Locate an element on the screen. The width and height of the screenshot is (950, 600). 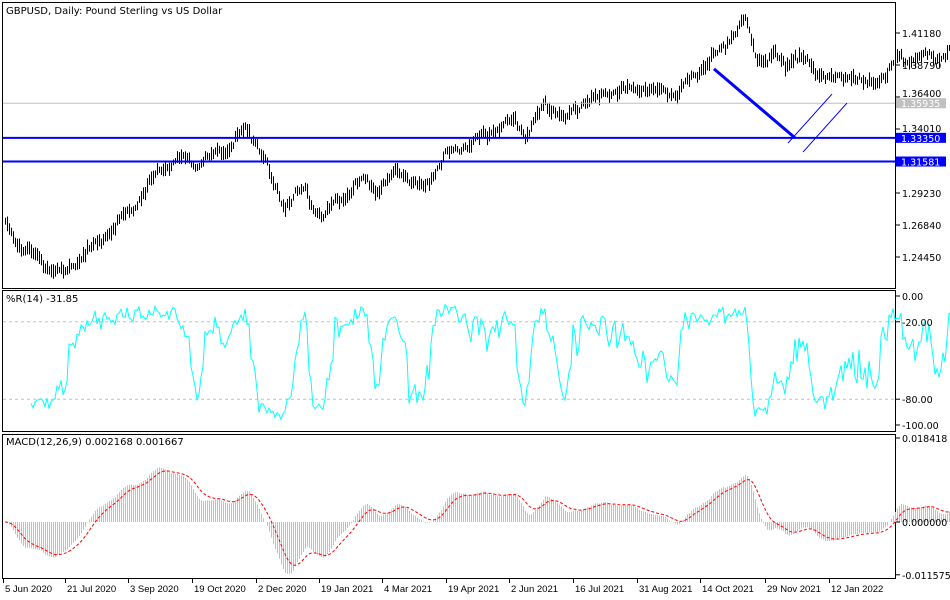
date-tick-label: 2 Dec 2020 is located at coordinates (282, 589).